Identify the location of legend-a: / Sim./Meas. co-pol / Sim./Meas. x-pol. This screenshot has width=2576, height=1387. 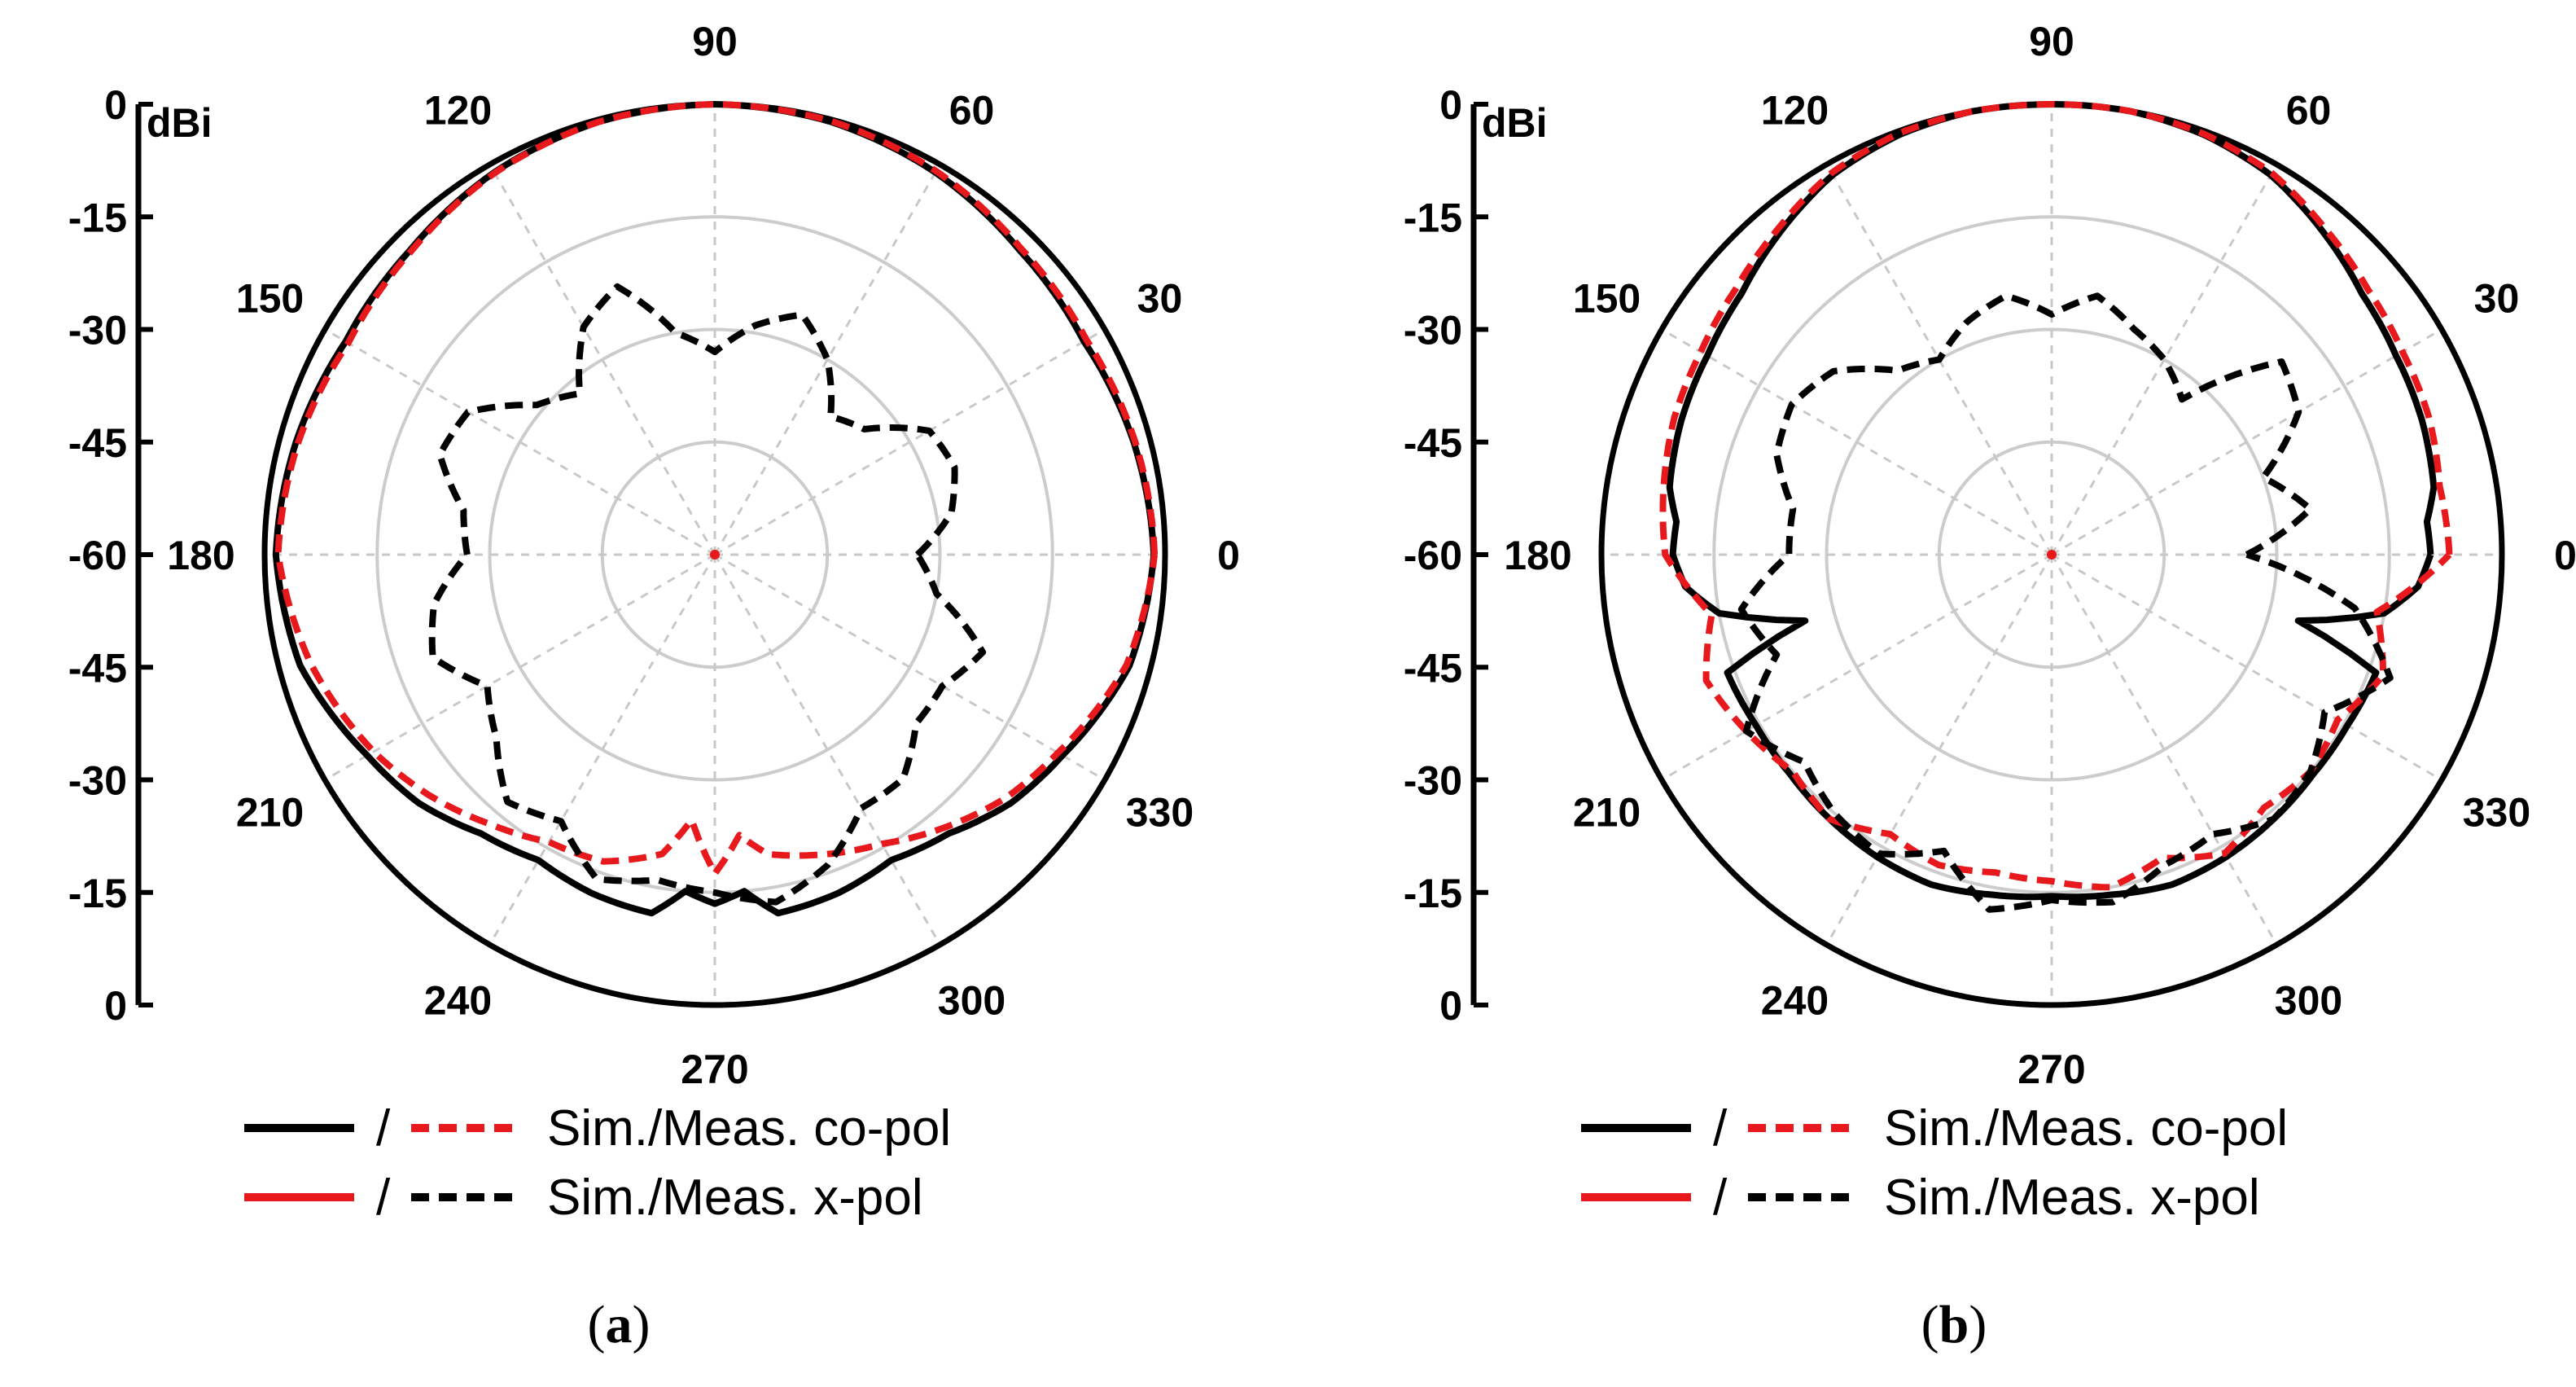
(597, 1163).